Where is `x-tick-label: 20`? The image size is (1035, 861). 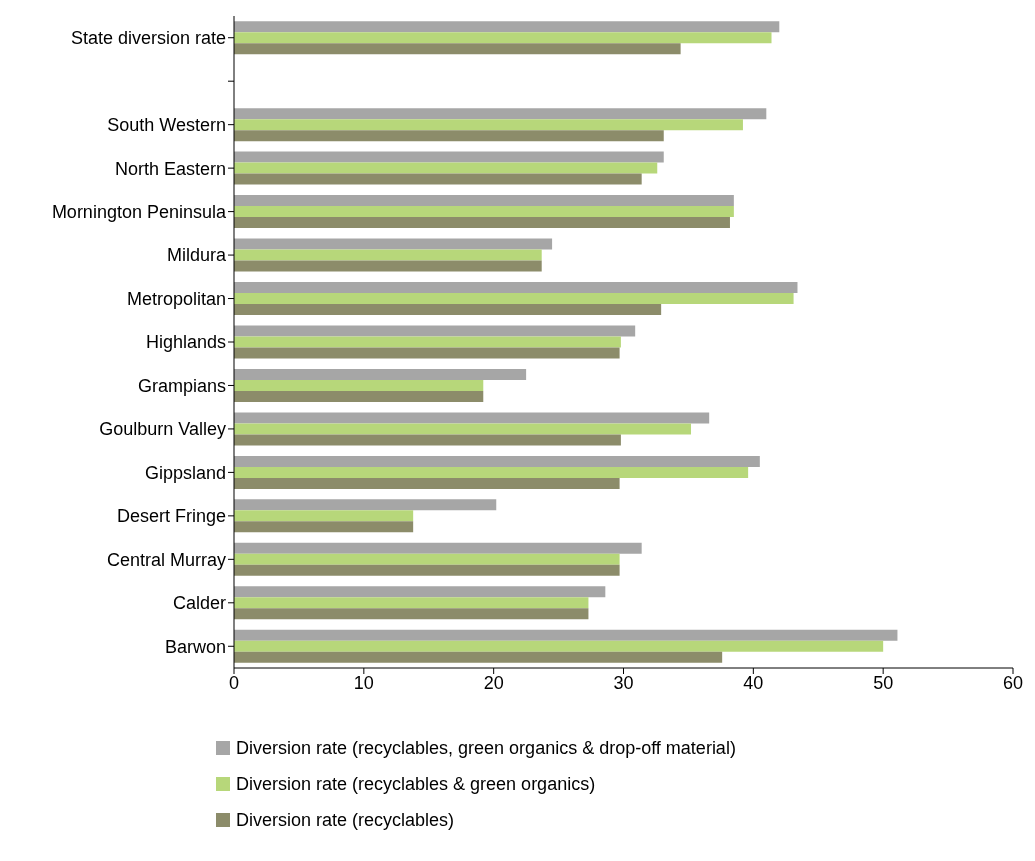 x-tick-label: 20 is located at coordinates (493, 682).